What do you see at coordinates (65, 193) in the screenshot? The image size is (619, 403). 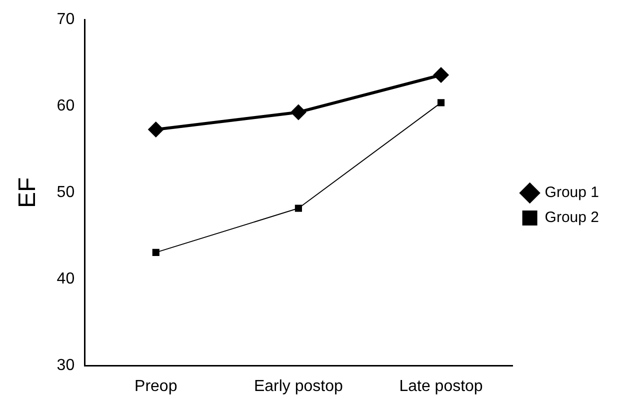 I see `y-tick-label: 50` at bounding box center [65, 193].